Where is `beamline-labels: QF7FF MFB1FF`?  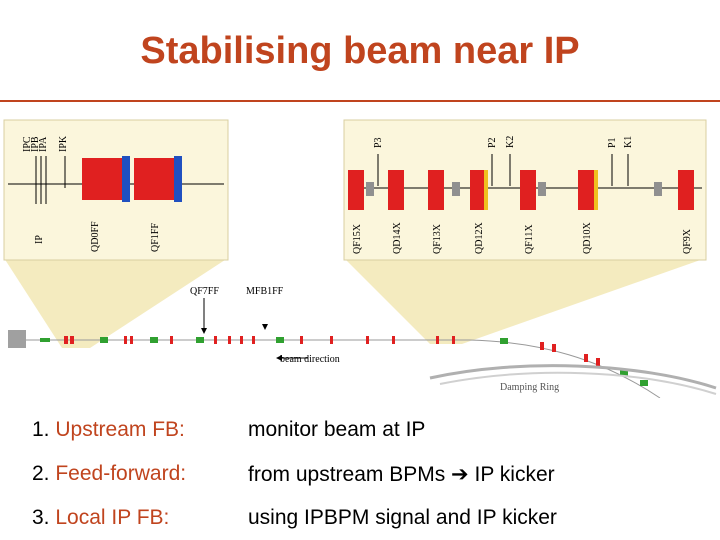 beamline-labels: QF7FF MFB1FF is located at coordinates (237, 291).